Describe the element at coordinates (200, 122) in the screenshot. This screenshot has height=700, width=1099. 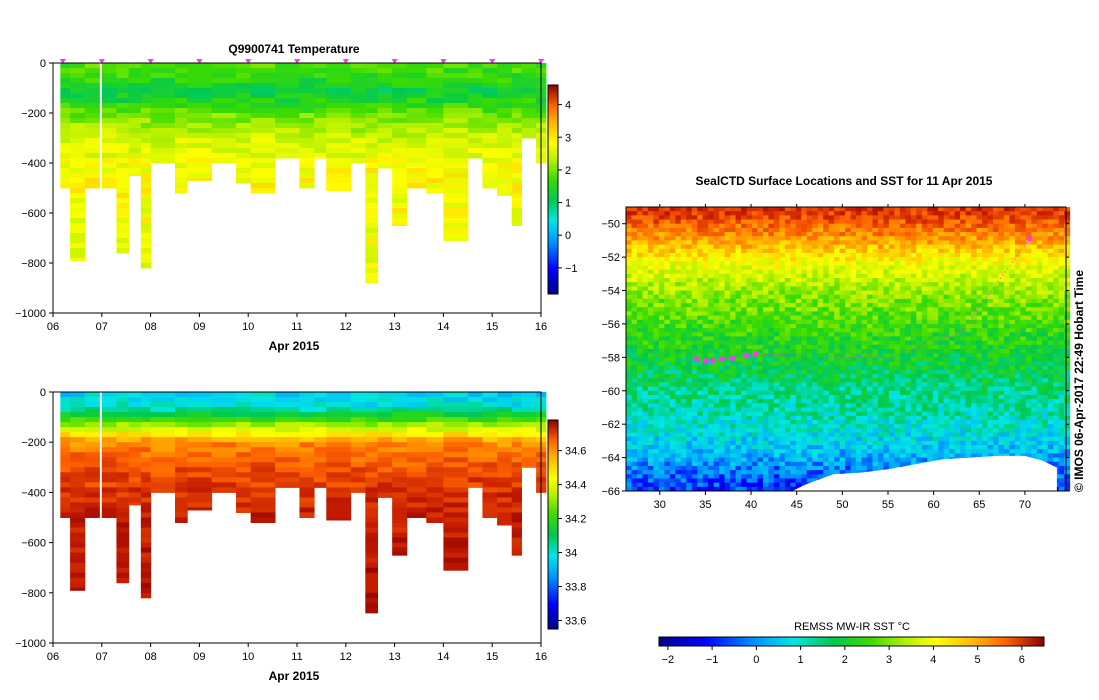
I see `profile-column` at that location.